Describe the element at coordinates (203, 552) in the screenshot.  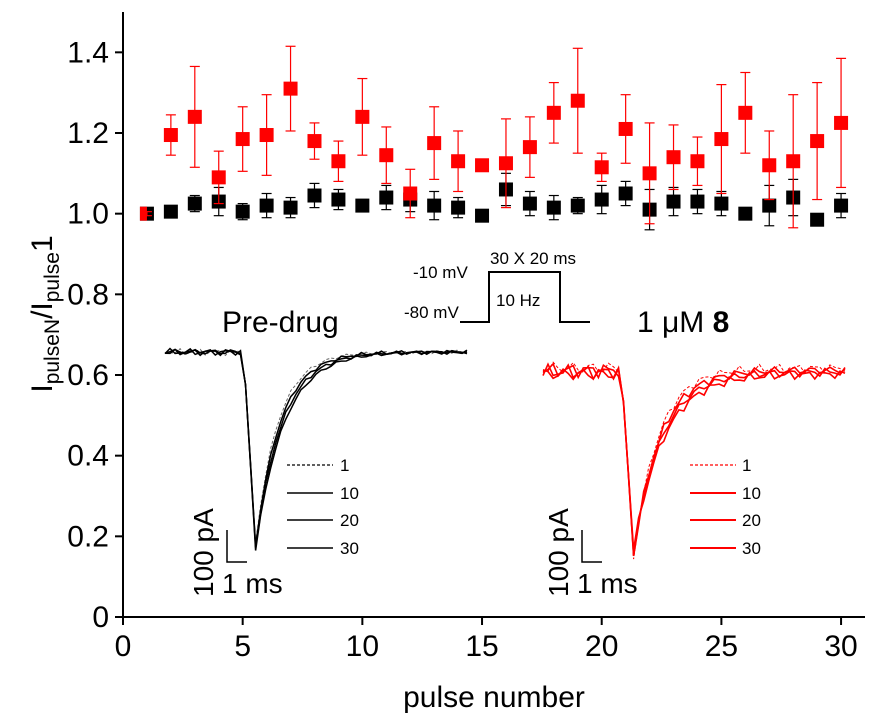
I see `predrug-scale-y: 100 pA` at that location.